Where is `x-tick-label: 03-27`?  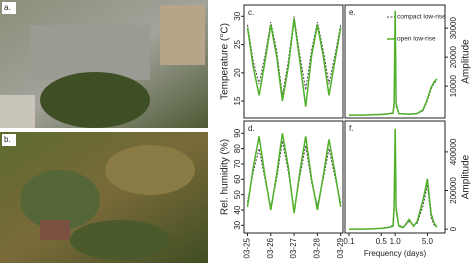 x-tick-label: 03-27 is located at coordinates (293, 247).